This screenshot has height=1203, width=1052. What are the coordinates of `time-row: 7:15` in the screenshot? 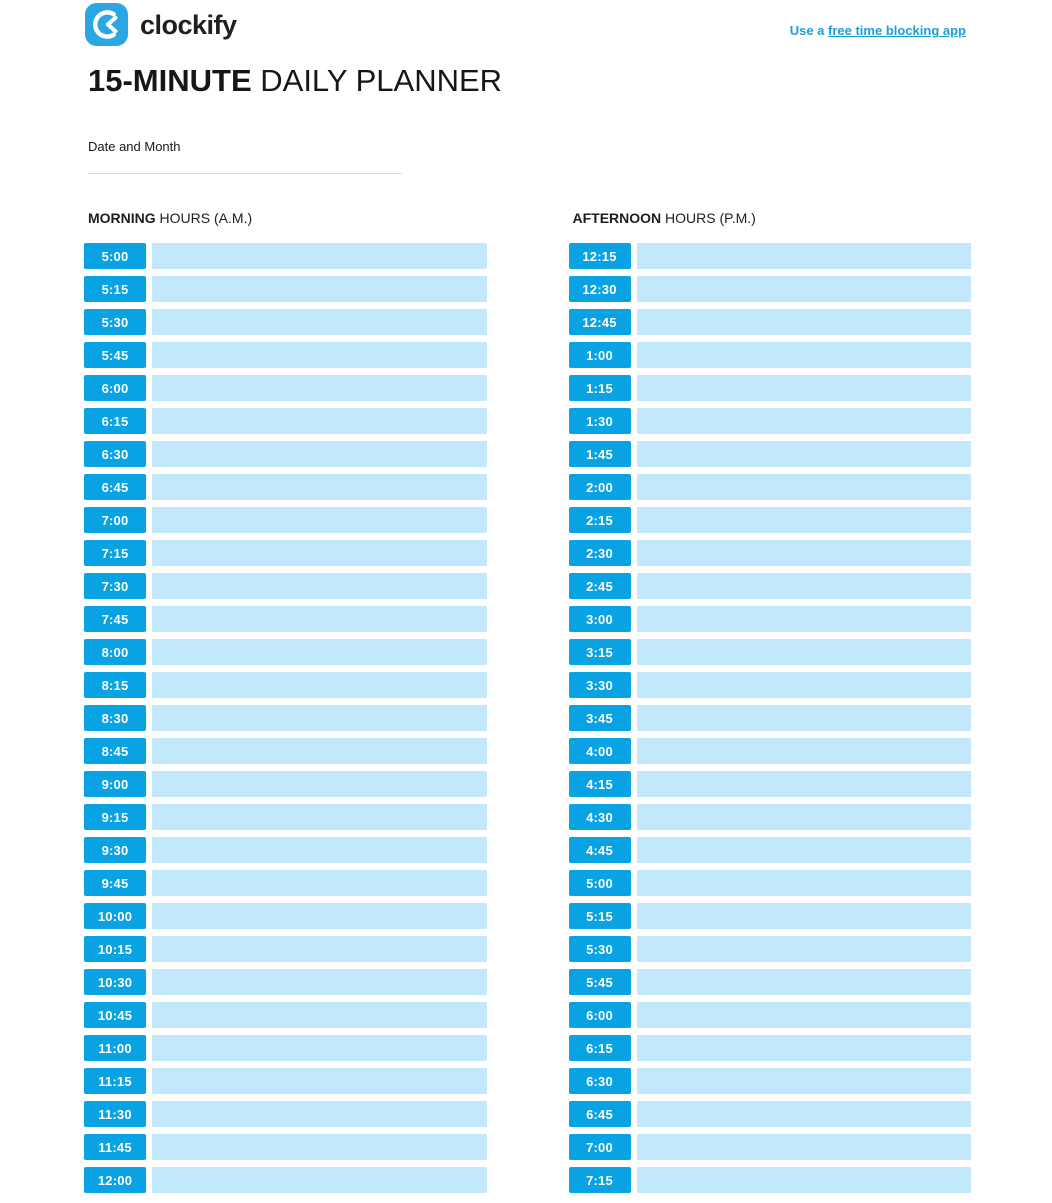 It's located at (285, 553).